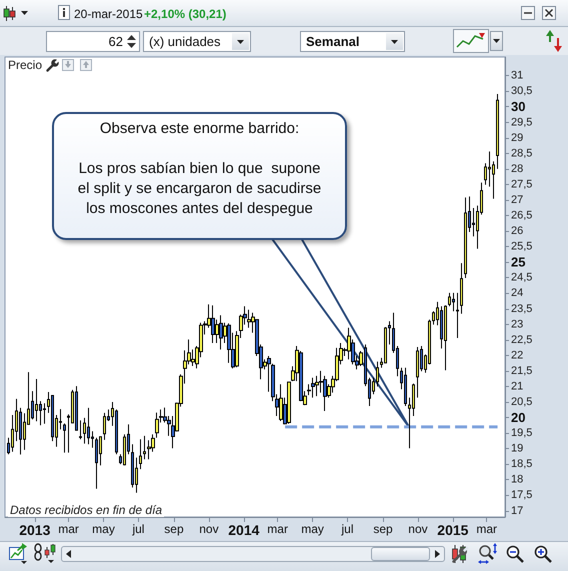  Describe the element at coordinates (521, 216) in the screenshot. I see `y-tick-label: 26,5` at that location.